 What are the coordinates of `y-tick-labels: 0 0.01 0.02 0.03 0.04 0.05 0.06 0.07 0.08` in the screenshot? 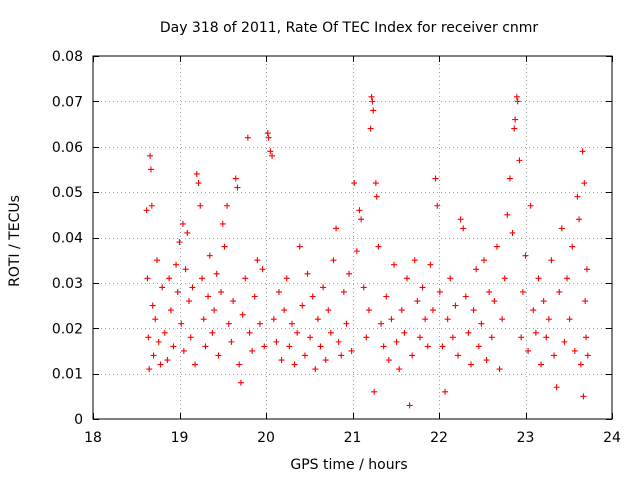 It's located at (67, 238).